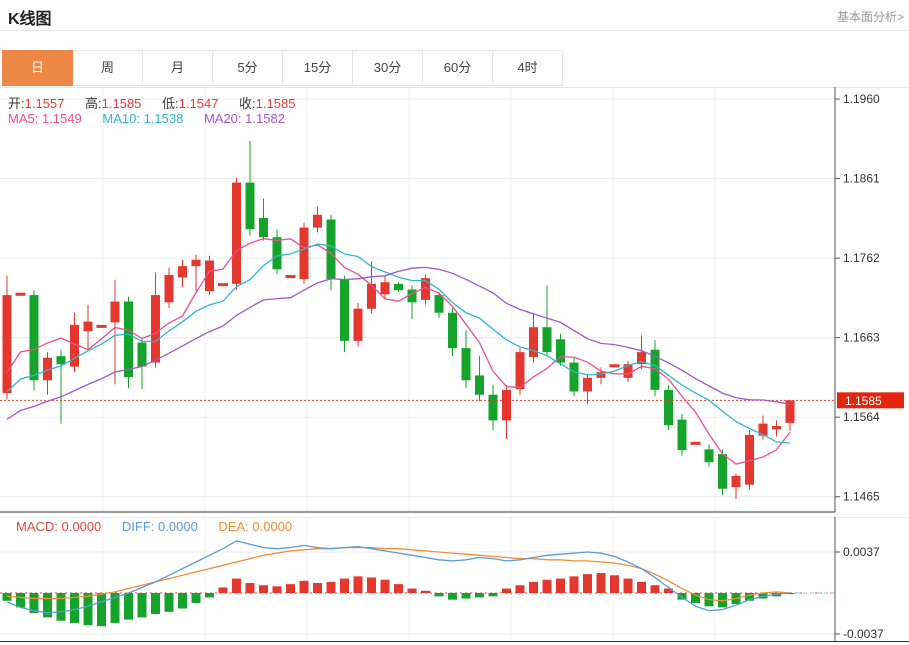  Describe the element at coordinates (107, 68) in the screenshot. I see `tab-week: 周` at that location.